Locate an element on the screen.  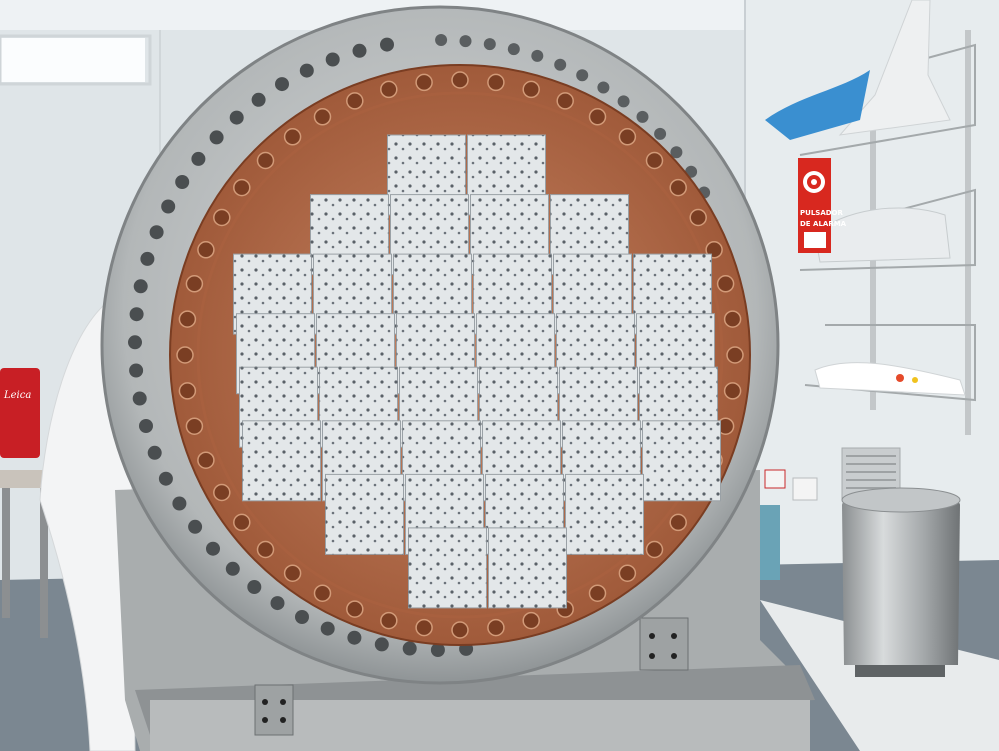
mounting-block-right is located at coordinates (664, 644).